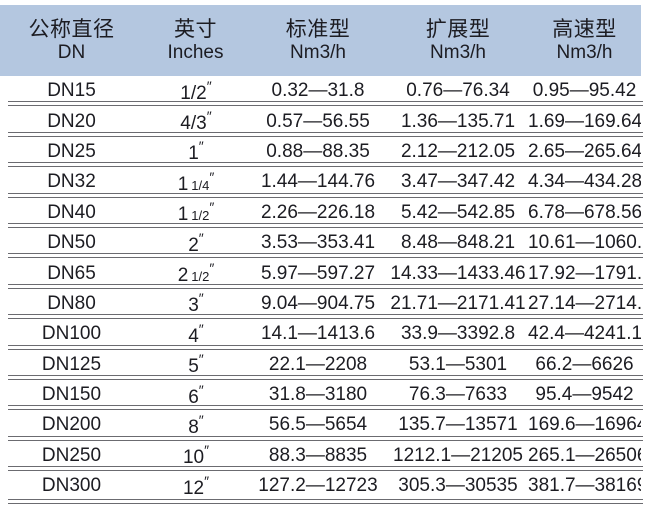  What do you see at coordinates (584, 303) in the screenshot?
I see `cell-highspeed: 27.14—2714.21` at bounding box center [584, 303].